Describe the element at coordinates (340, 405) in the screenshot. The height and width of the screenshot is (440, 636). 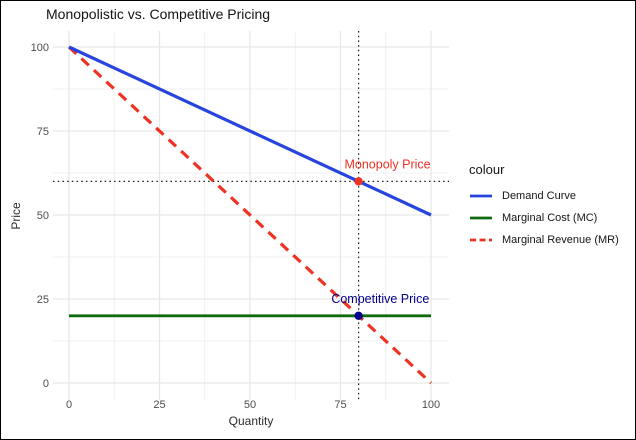
I see `x-tick-label: 75` at that location.